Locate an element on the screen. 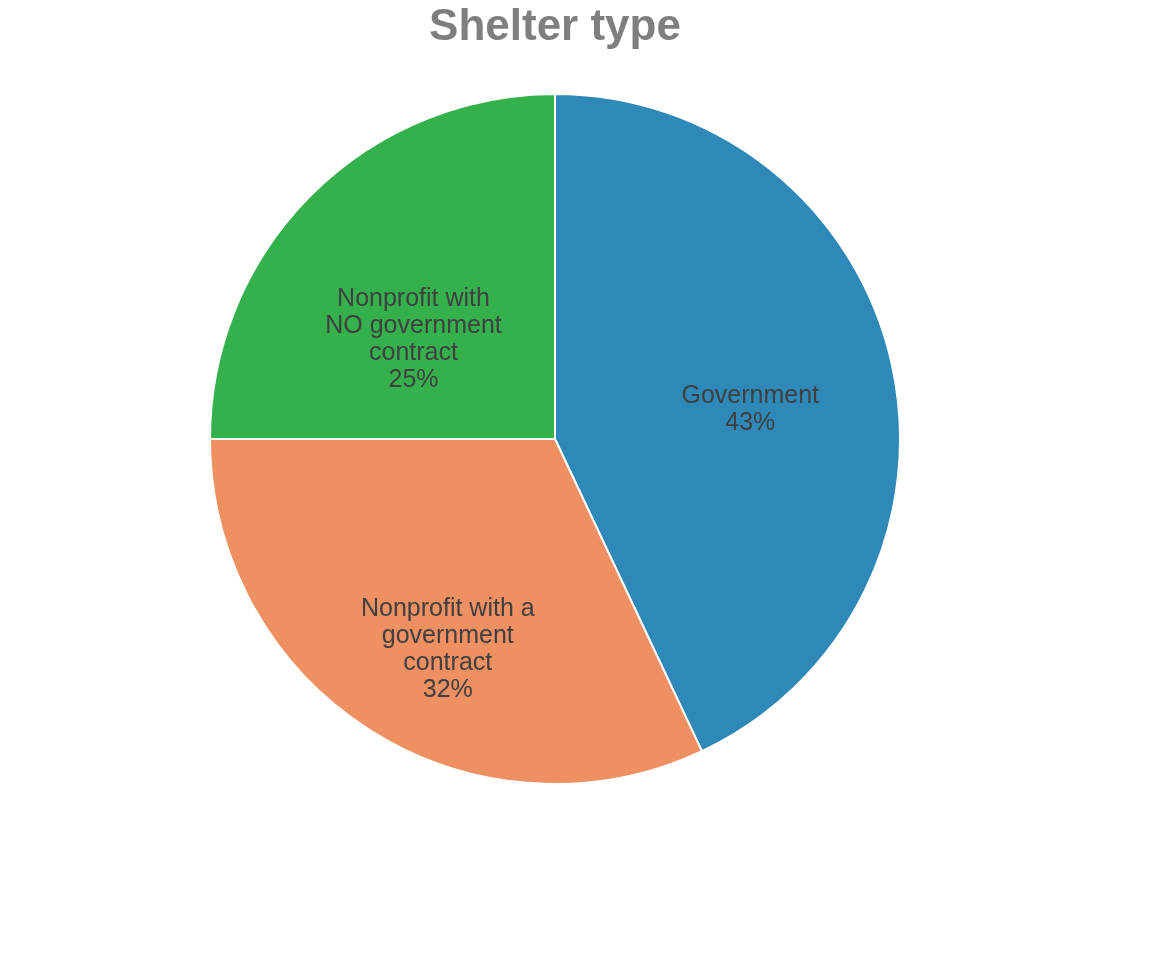  slice-label: Nonprofit with a government contract is located at coordinates (447, 633).